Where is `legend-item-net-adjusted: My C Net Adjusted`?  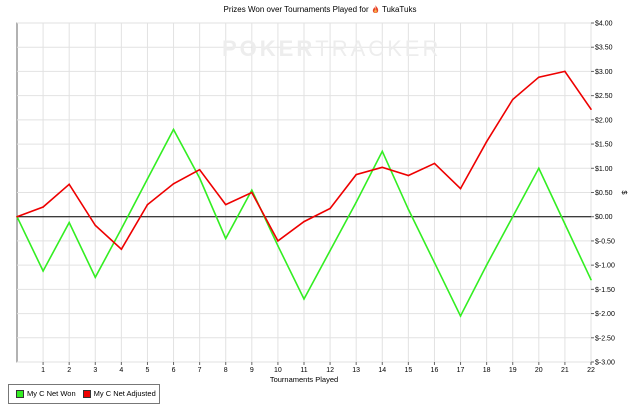
legend-item-net-adjusted: My C Net Adjusted is located at coordinates (119, 394).